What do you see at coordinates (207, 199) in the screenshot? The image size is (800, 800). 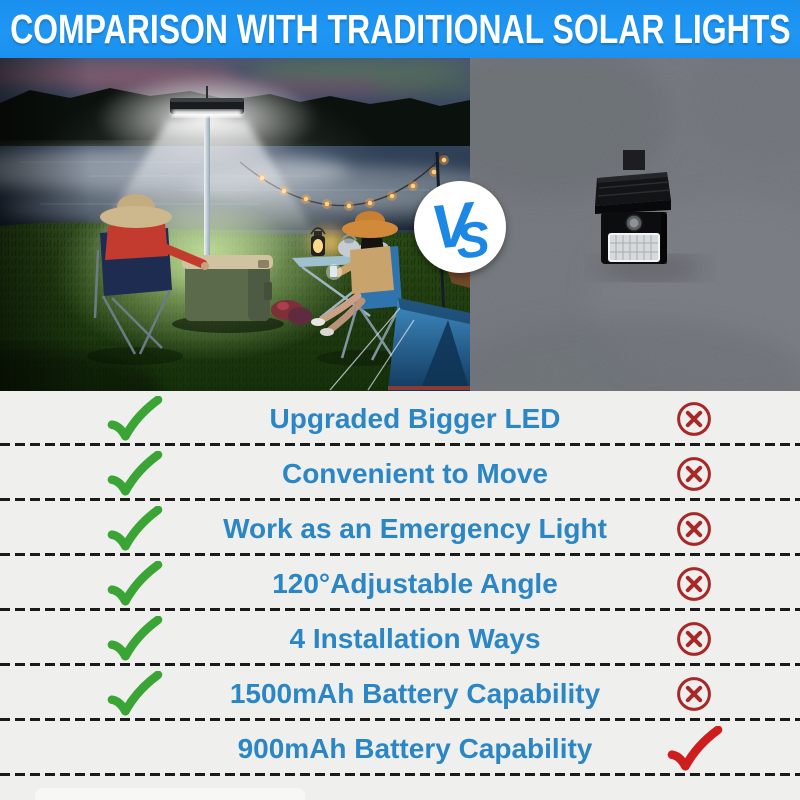 I see `pole-solar-light` at bounding box center [207, 199].